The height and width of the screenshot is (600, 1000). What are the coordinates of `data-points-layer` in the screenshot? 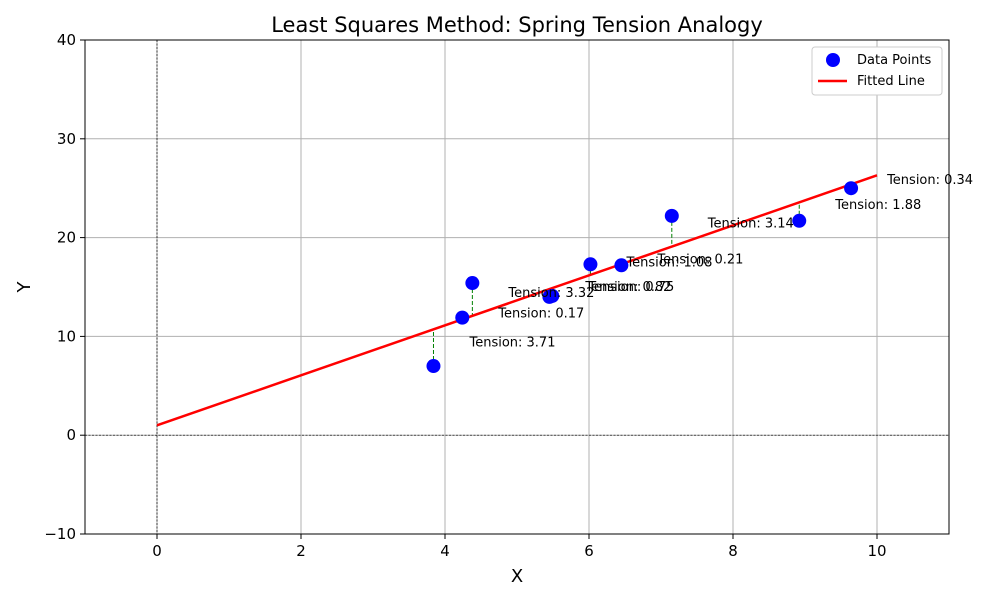 It's located at (642, 277).